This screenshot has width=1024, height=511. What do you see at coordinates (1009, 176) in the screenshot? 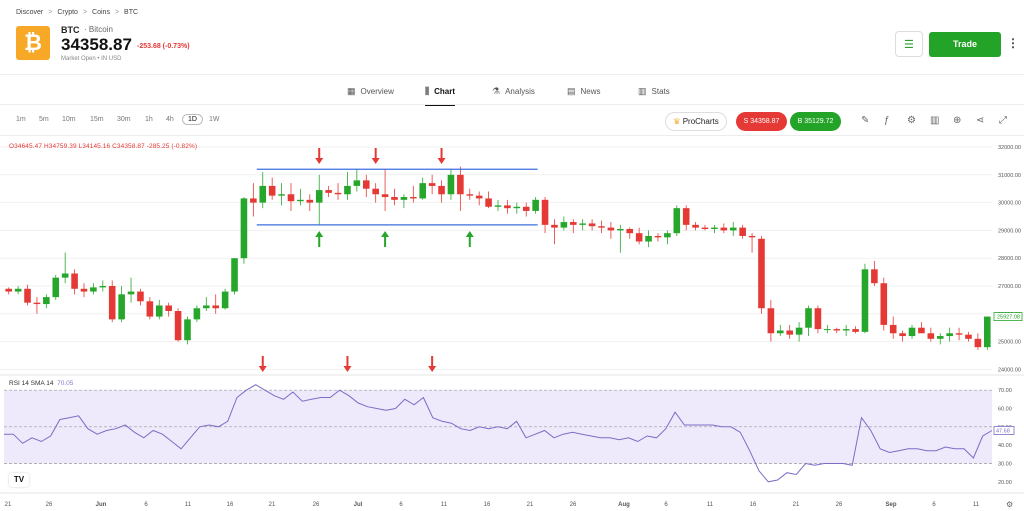
I see `price-tick-label: 31000.00` at bounding box center [1009, 176].